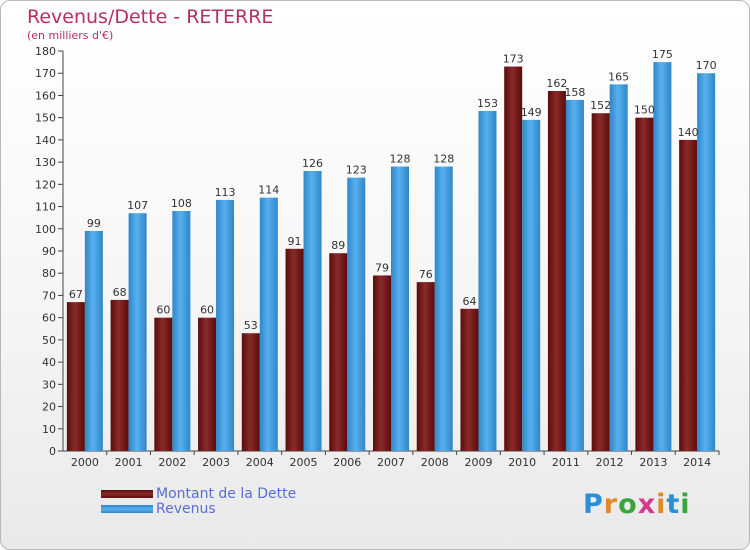 The width and height of the screenshot is (750, 550). Describe the element at coordinates (662, 54) in the screenshot. I see `data-label-revenus: 175` at that location.